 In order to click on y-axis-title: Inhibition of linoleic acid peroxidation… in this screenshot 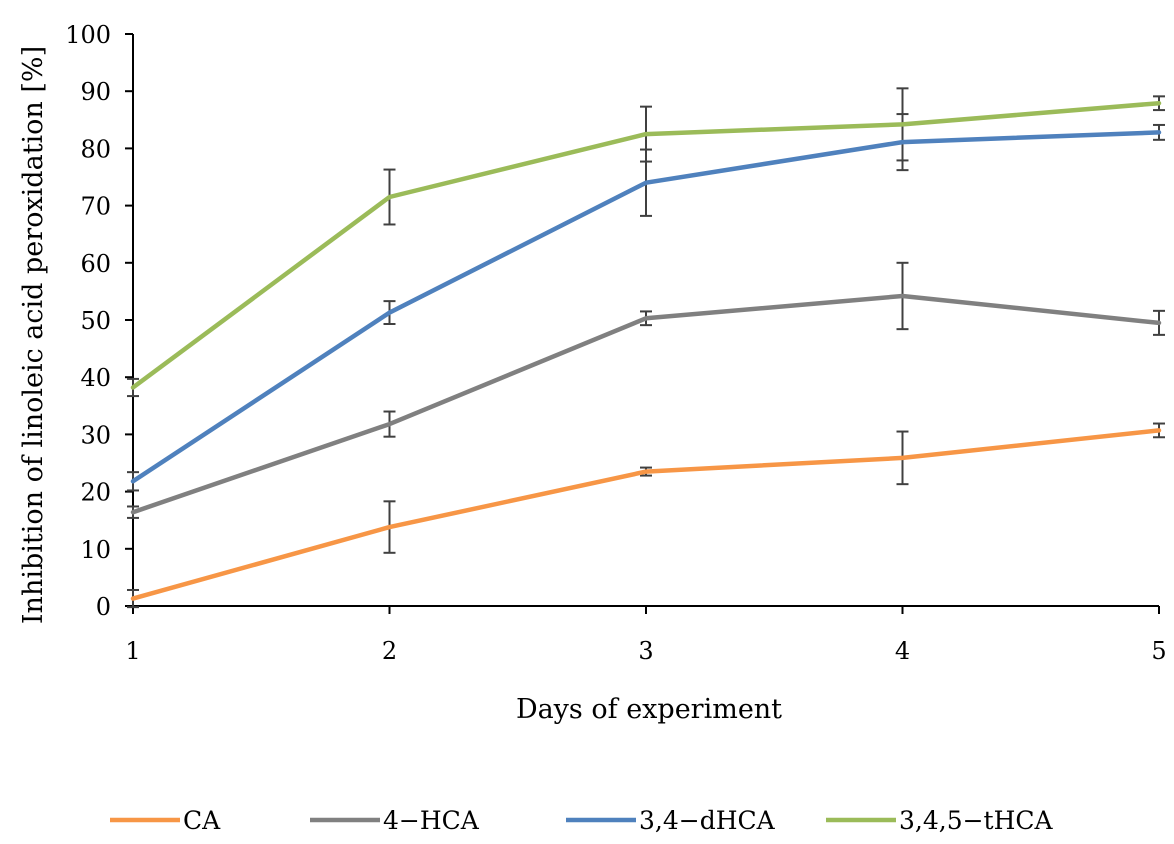, I will do `click(33, 335)`.